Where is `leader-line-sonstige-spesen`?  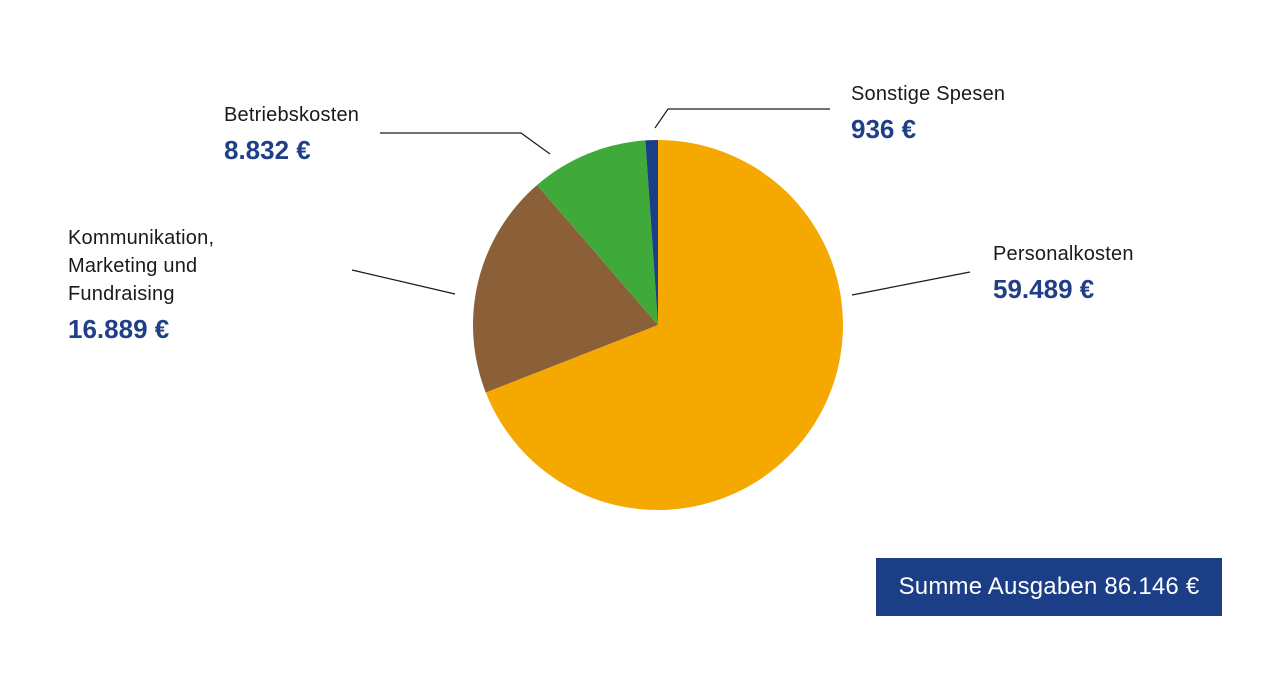 leader-line-sonstige-spesen is located at coordinates (742, 118).